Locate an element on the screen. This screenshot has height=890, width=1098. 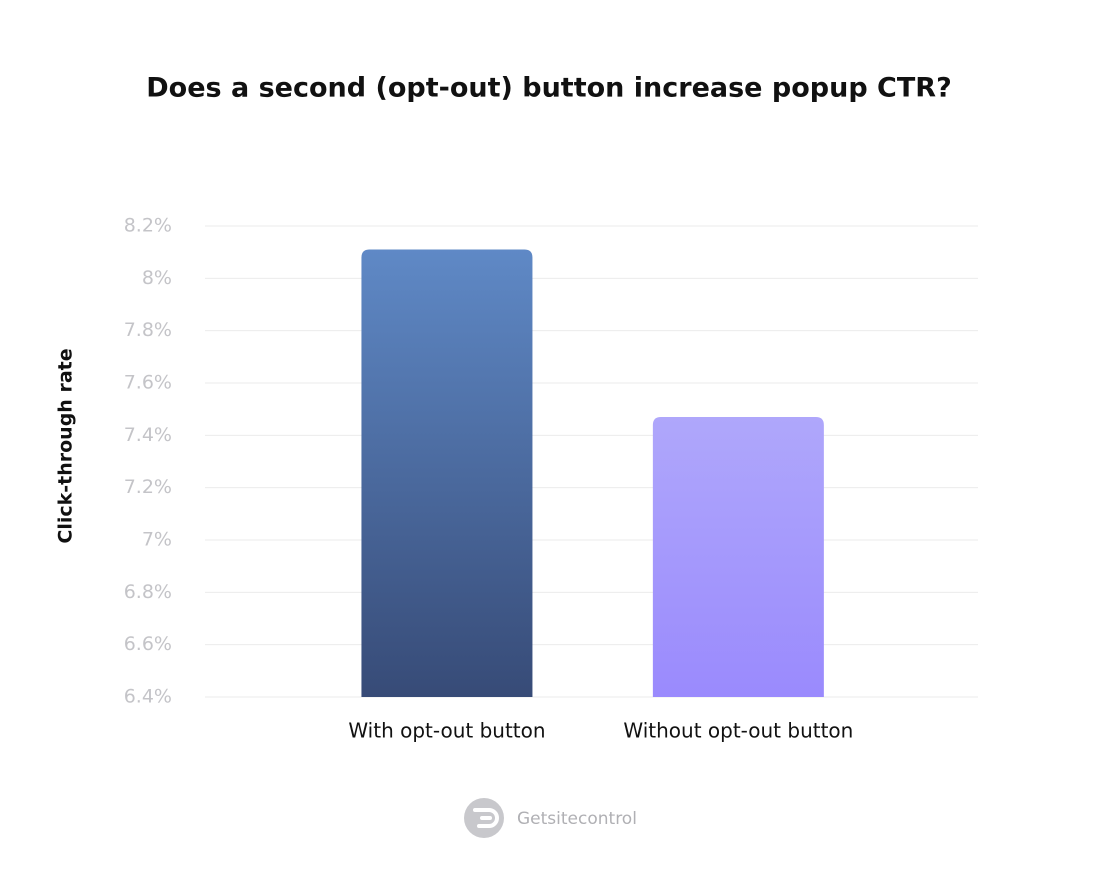
y-tick-label: 7.2% is located at coordinates (148, 487).